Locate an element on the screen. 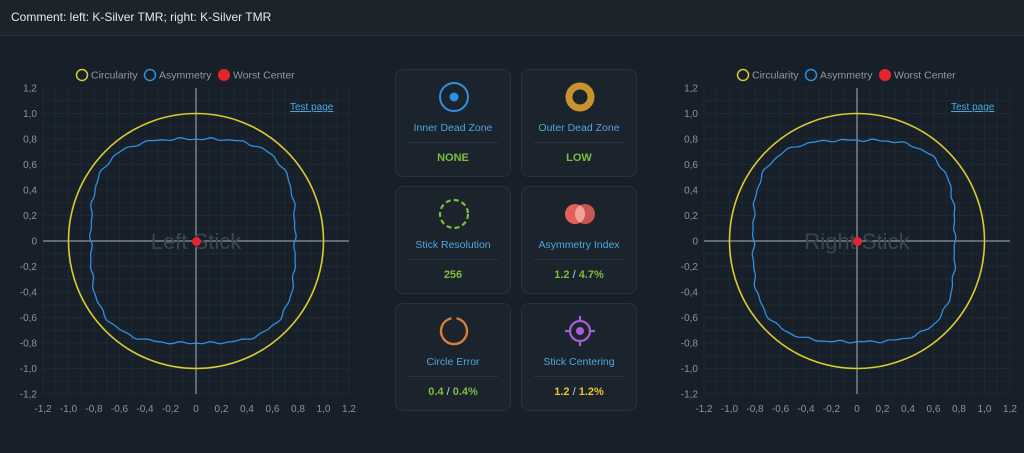  stick-centering-value: 1.2 / 1.2% is located at coordinates (579, 392).